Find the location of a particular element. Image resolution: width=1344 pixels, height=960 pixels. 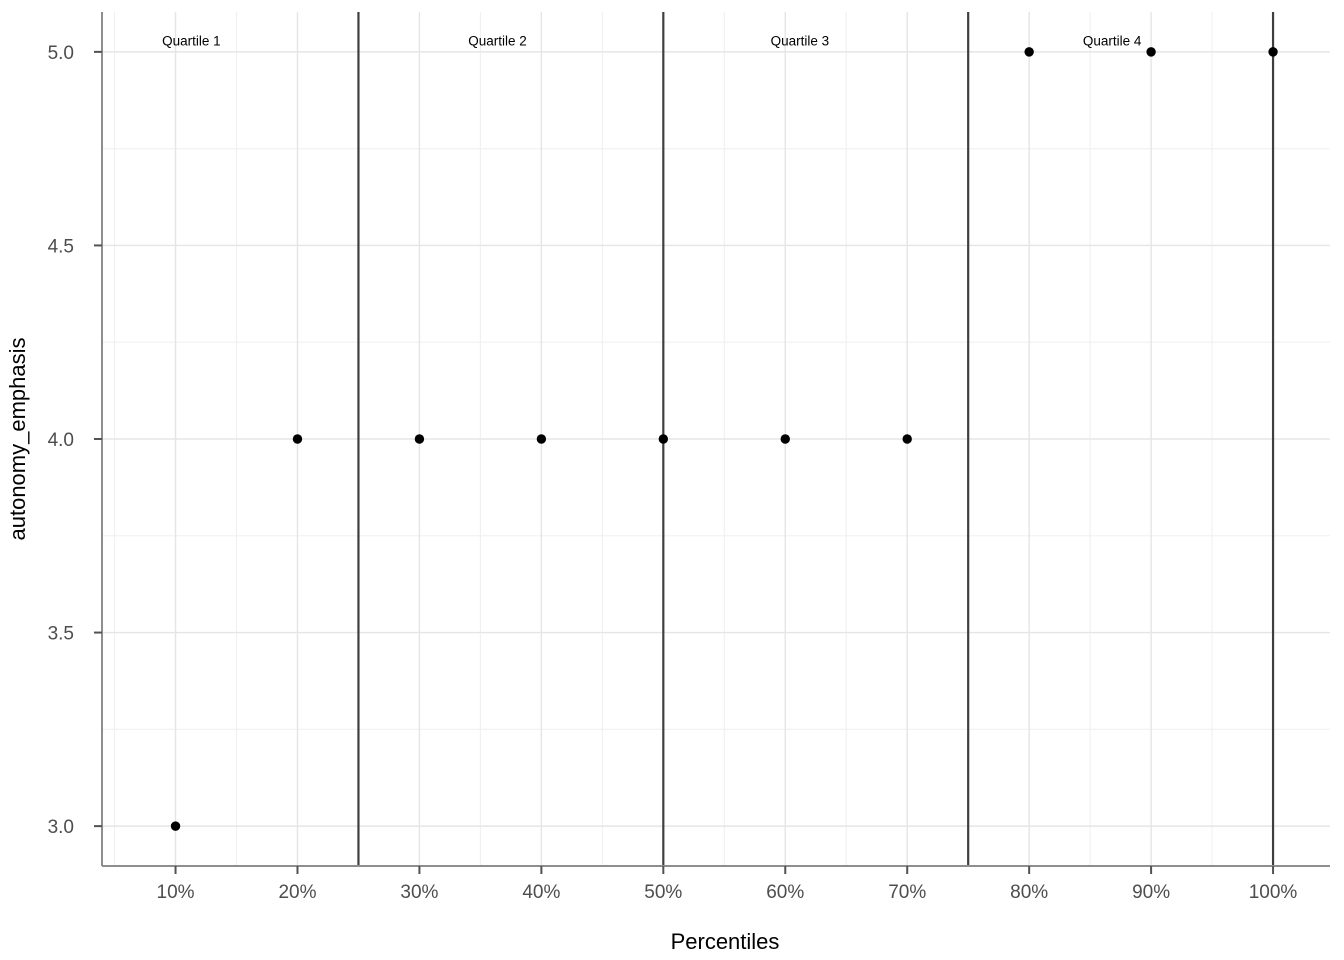

x-tick-label: 80% is located at coordinates (1029, 892).